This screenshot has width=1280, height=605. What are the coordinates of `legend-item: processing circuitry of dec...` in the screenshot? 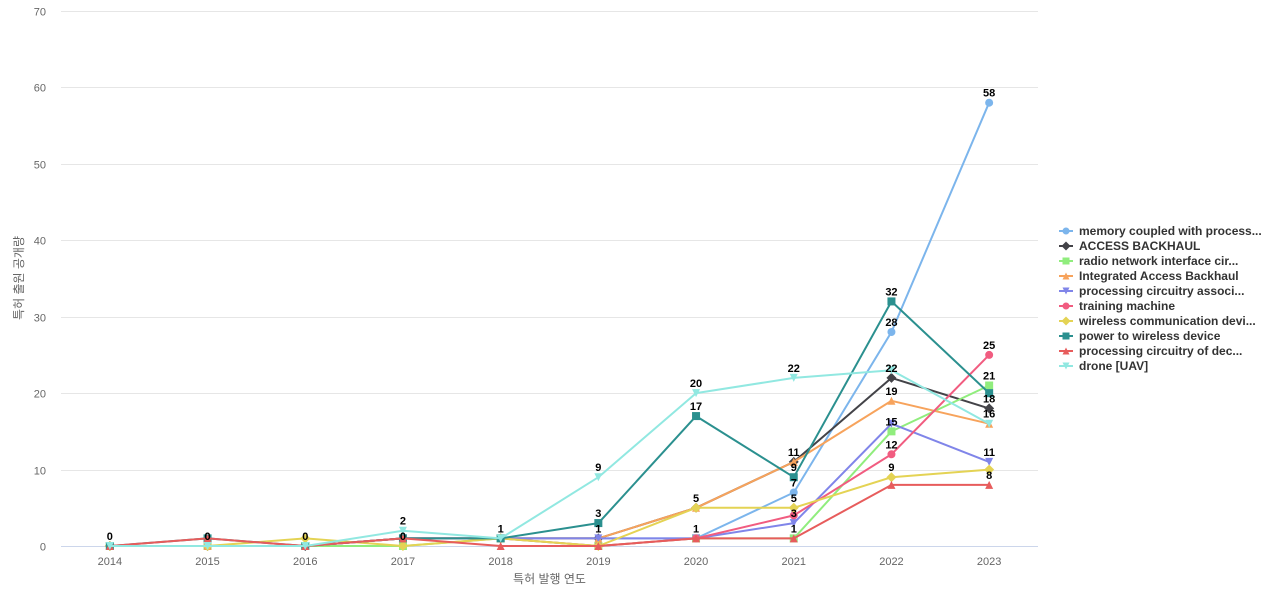 It's located at (1150, 351).